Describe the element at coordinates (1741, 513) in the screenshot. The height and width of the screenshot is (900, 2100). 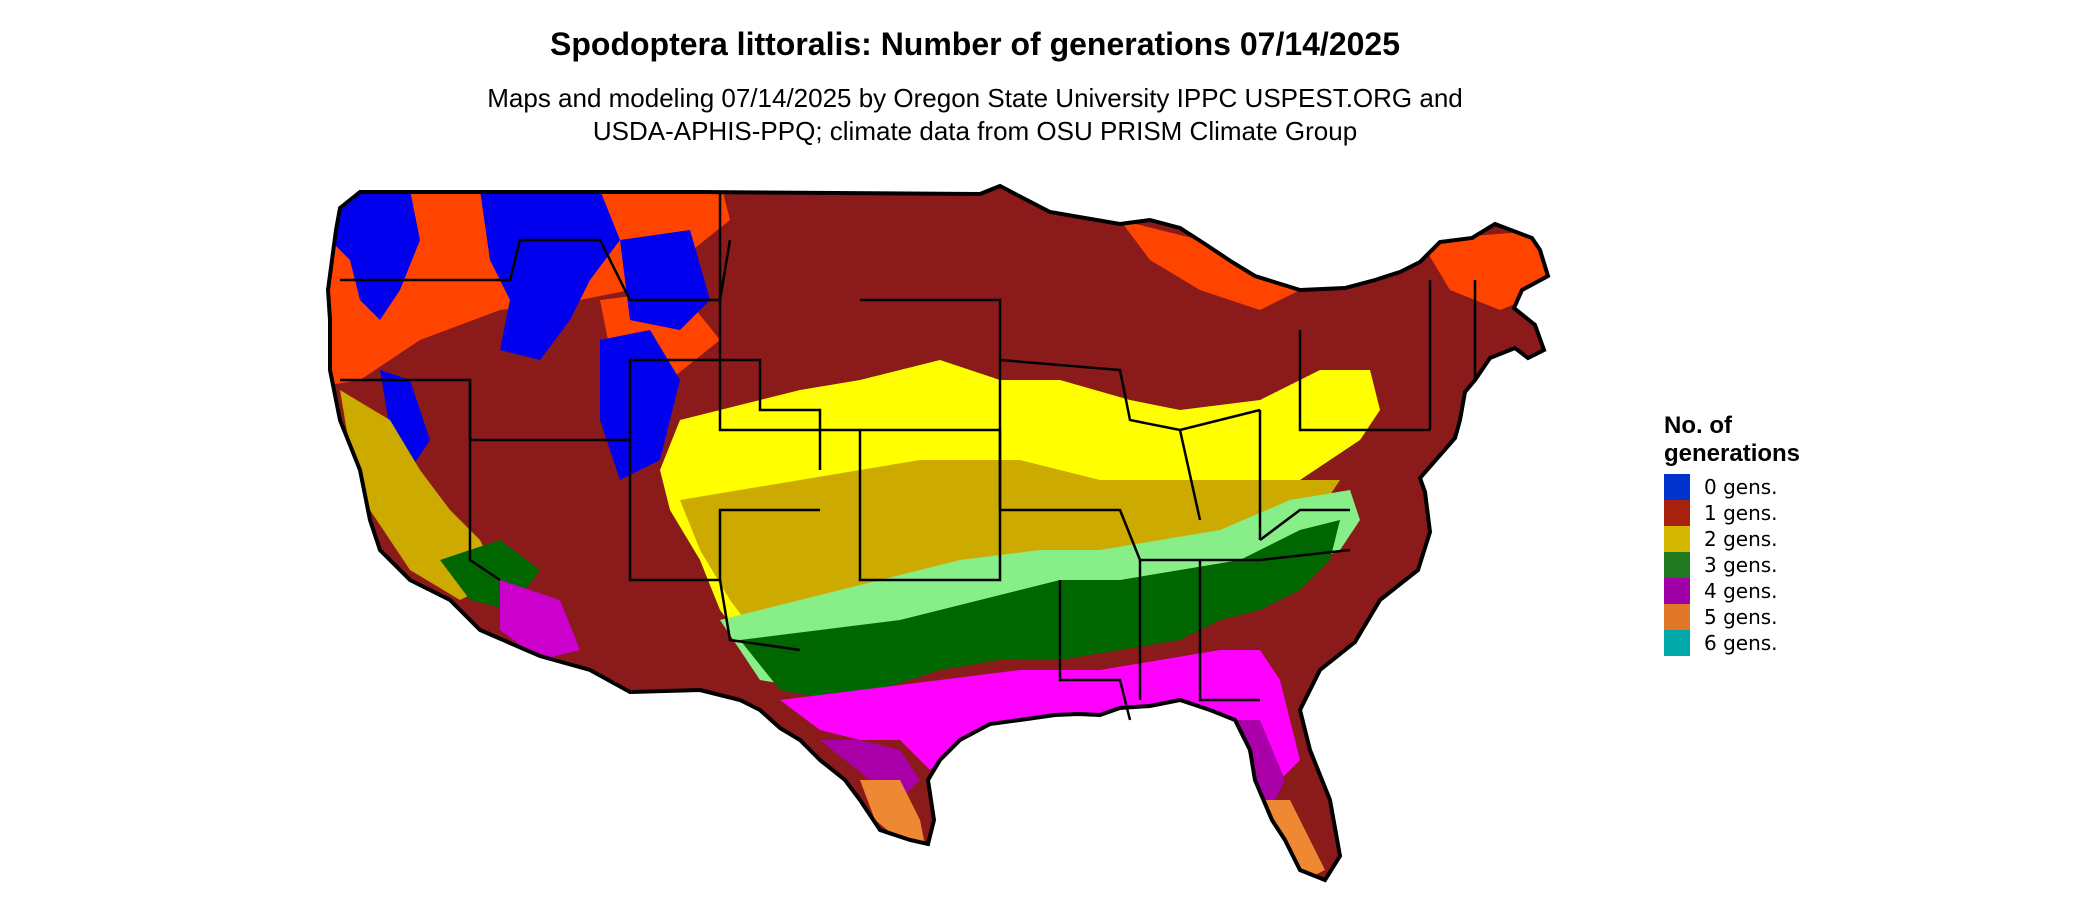
I see `legend-label: 1 gens.` at that location.